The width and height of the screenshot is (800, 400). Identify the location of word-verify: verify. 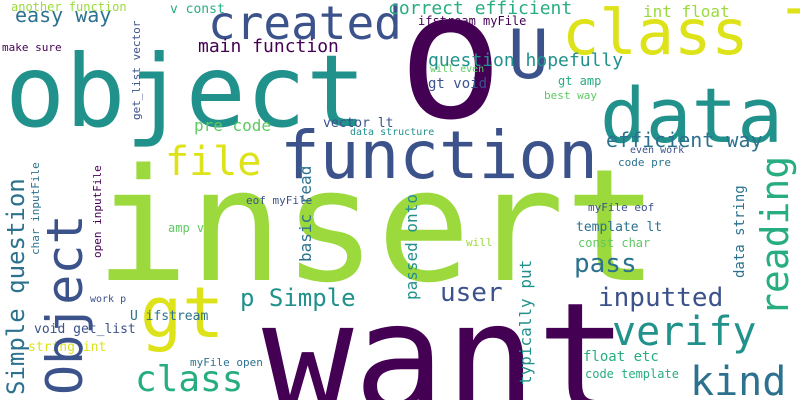
(684, 332).